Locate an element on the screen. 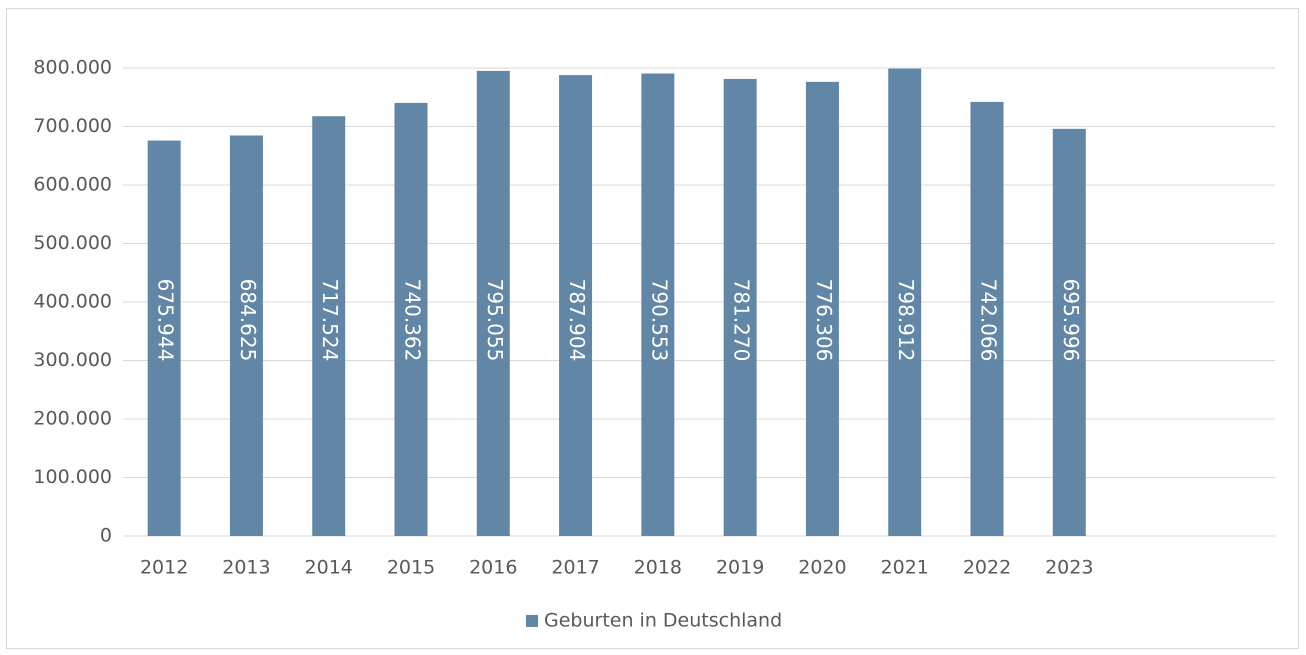 This screenshot has height=655, width=1306. data-label: 795.055 is located at coordinates (495, 320).